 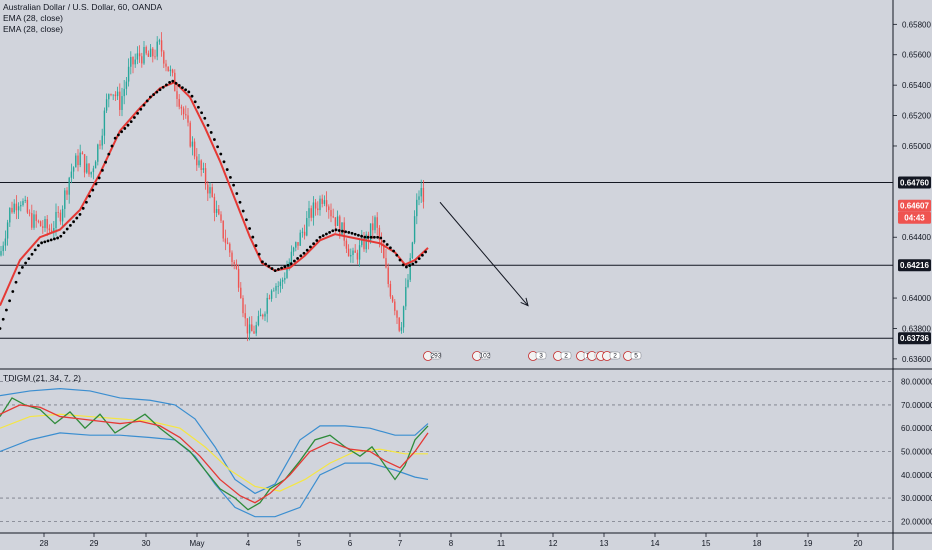 What do you see at coordinates (914, 206) in the screenshot?
I see `current-price-tag: 0.64607` at bounding box center [914, 206].